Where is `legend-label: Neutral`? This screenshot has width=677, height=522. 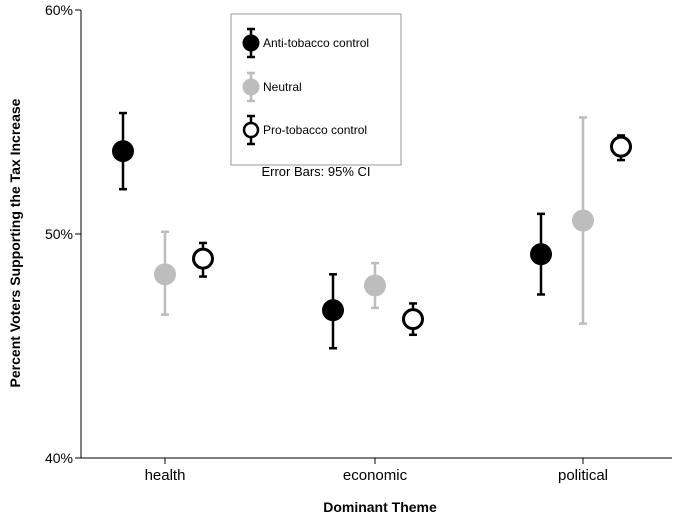 legend-label: Neutral is located at coordinates (282, 87).